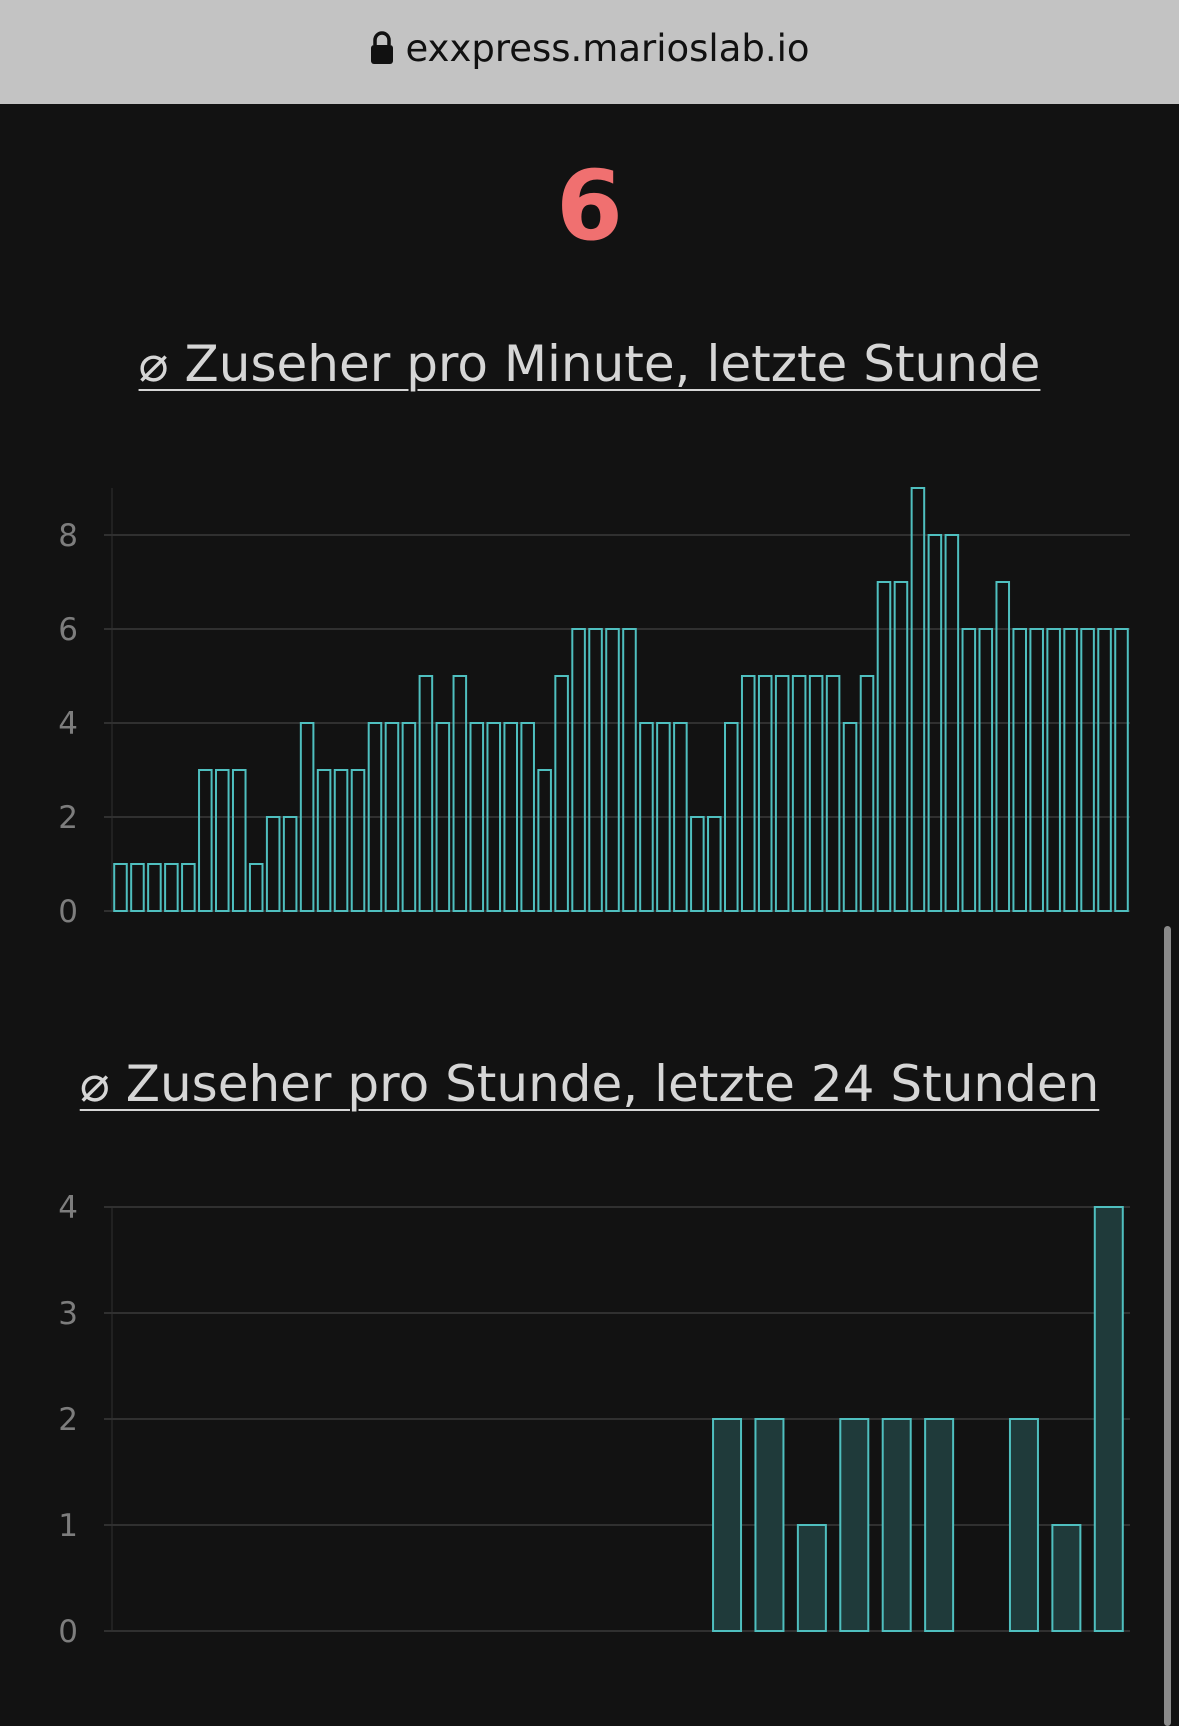 The image size is (1179, 1726). I want to click on y-tick-label: 8, so click(68, 536).